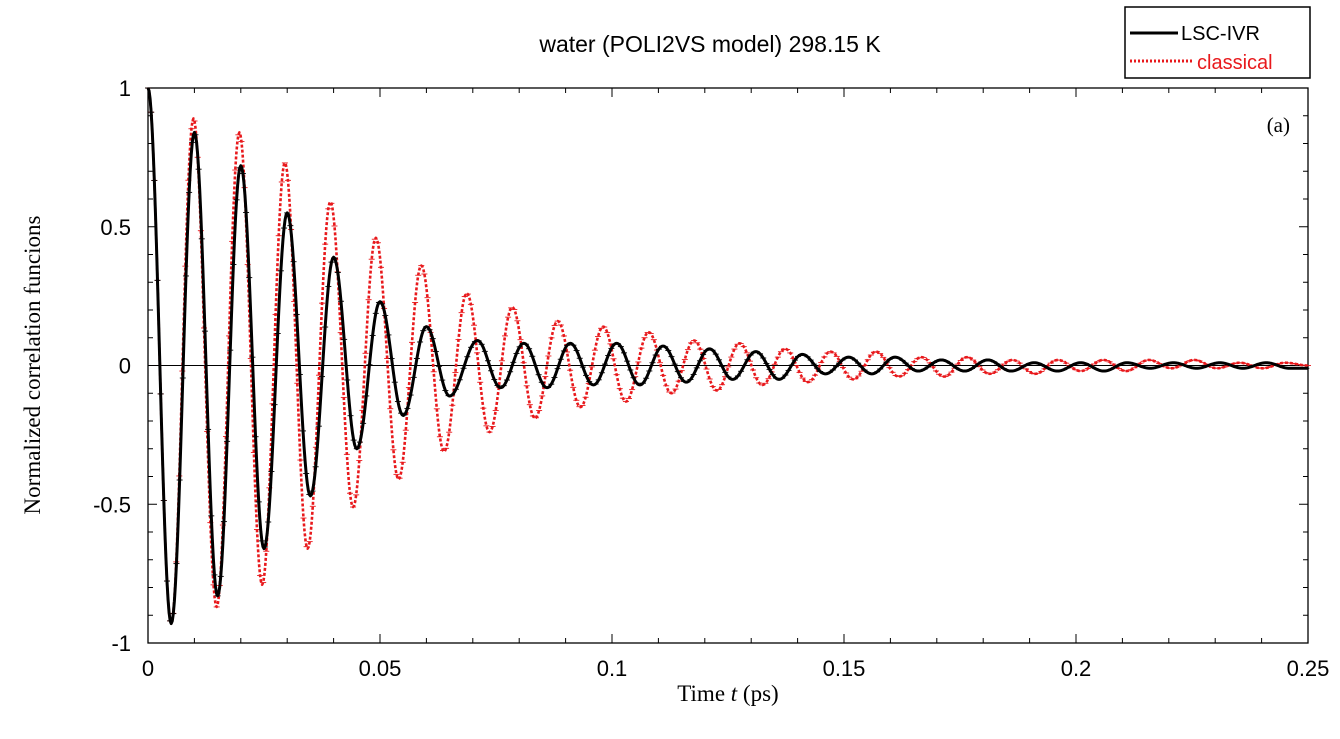 Image resolution: width=1340 pixels, height=739 pixels. Describe the element at coordinates (709, 44) in the screenshot. I see `chart-title: water (POLI2VS model) 298.15 K` at that location.